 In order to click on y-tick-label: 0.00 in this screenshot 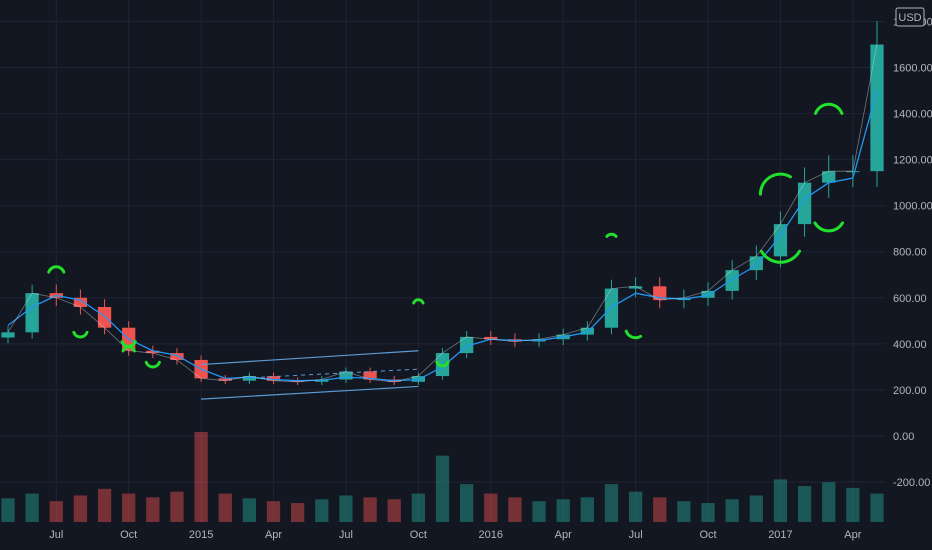, I will do `click(903, 437)`.